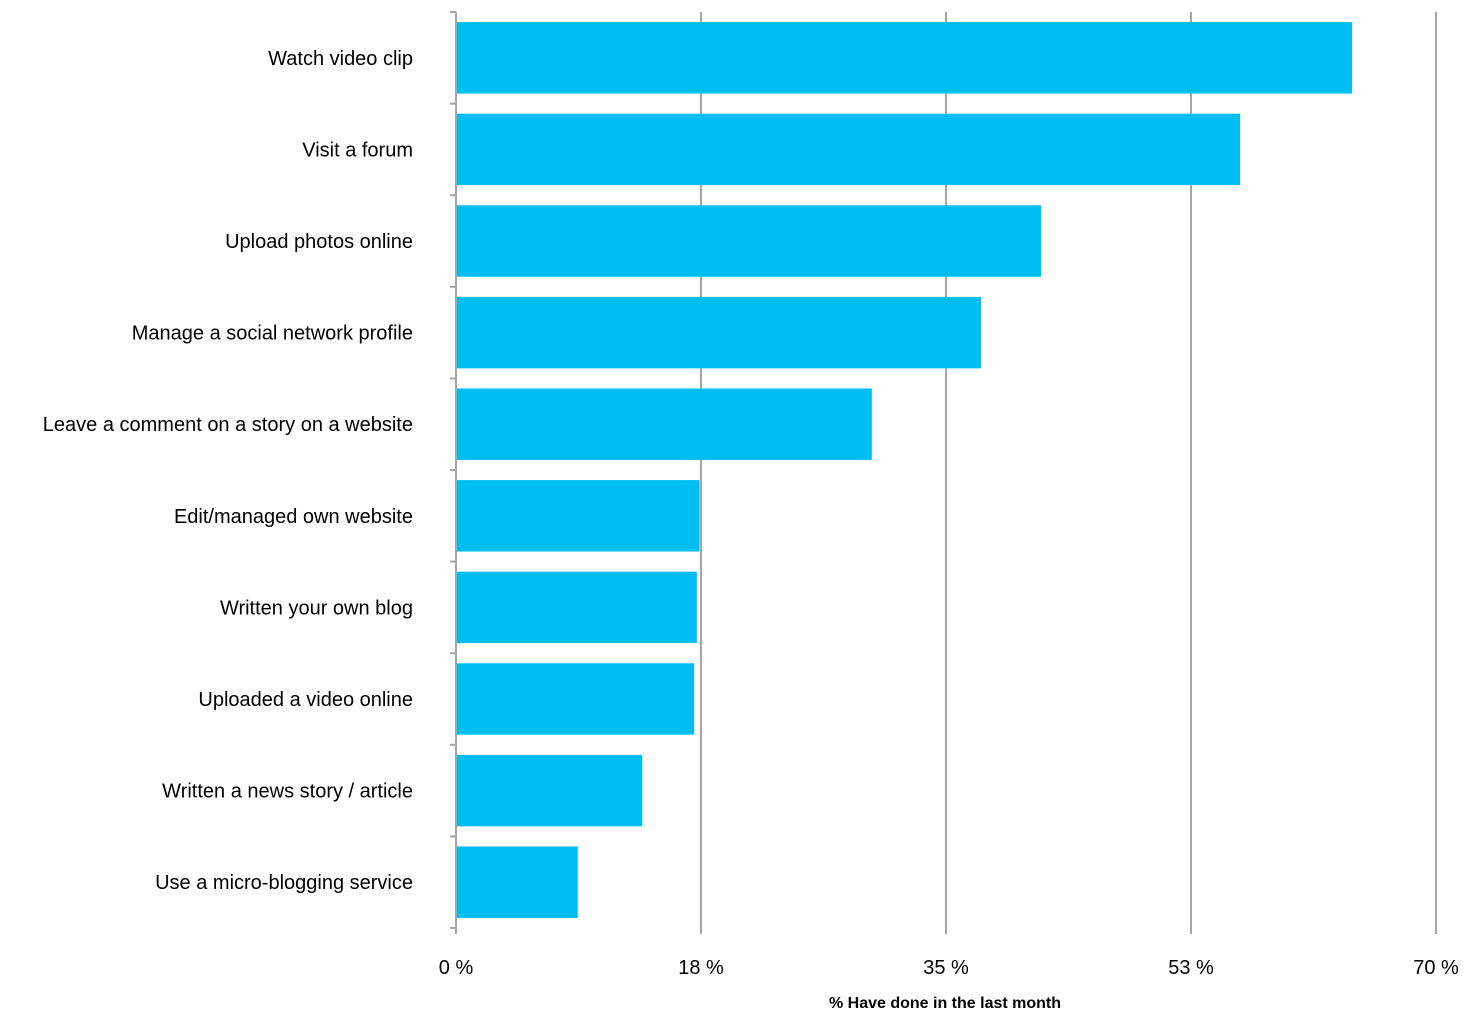  Describe the element at coordinates (946, 968) in the screenshot. I see `x-tick-label-2: 35 %` at that location.